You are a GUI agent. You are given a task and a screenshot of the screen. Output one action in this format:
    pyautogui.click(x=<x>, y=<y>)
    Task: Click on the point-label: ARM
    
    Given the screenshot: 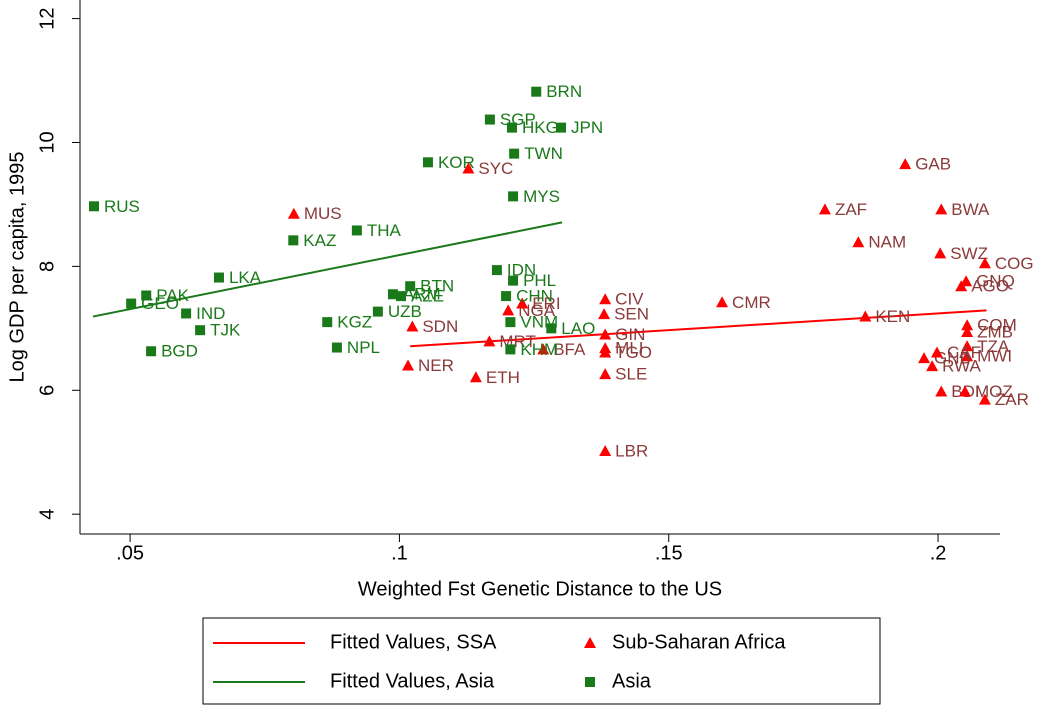 What is the action you would take?
    pyautogui.click(x=422, y=294)
    